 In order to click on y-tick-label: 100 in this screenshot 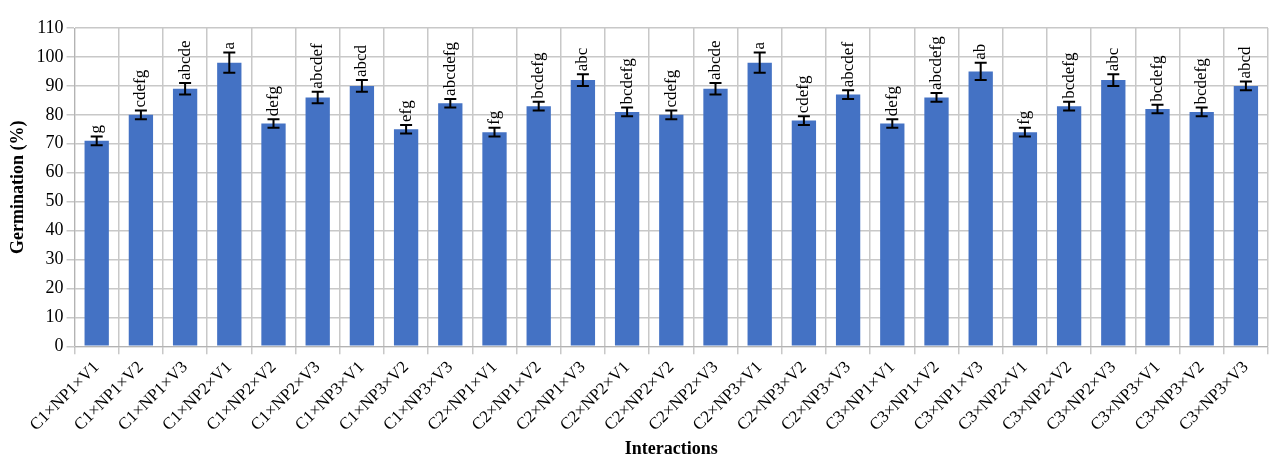, I will do `click(50, 55)`.